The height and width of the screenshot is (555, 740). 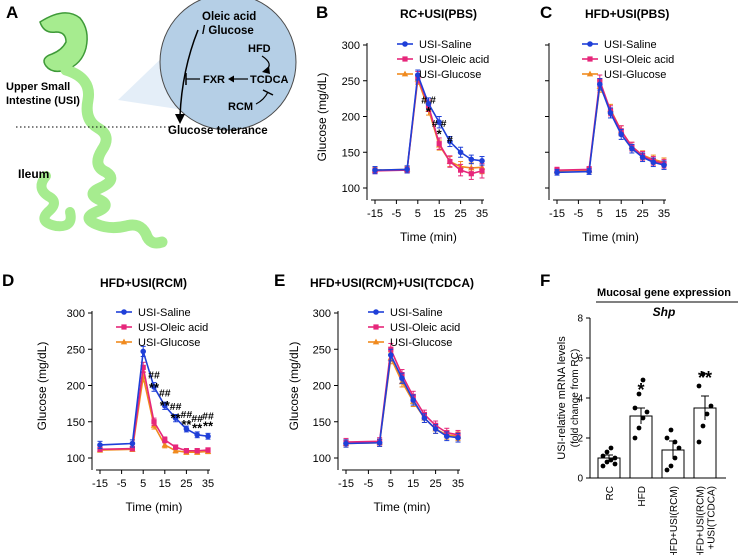 What do you see at coordinates (460, 214) in the screenshot?
I see `x-tick-label: 25` at bounding box center [460, 214].